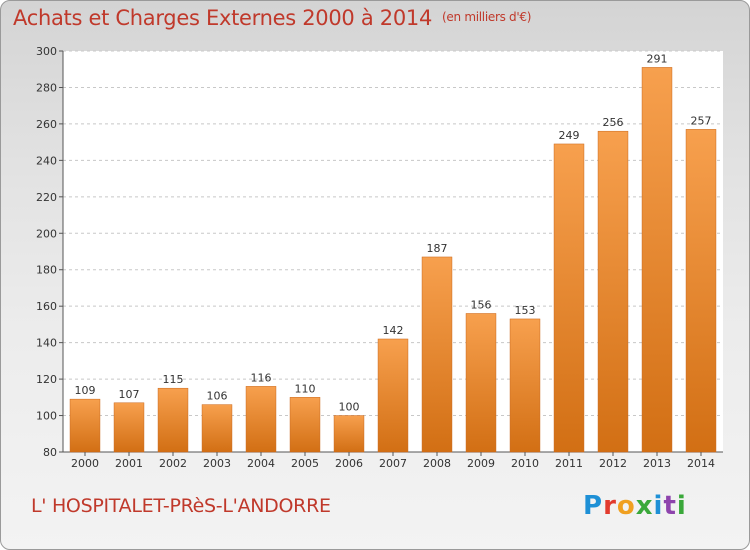 The height and width of the screenshot is (550, 750). What do you see at coordinates (670, 506) in the screenshot?
I see `logo-letter: t` at bounding box center [670, 506].